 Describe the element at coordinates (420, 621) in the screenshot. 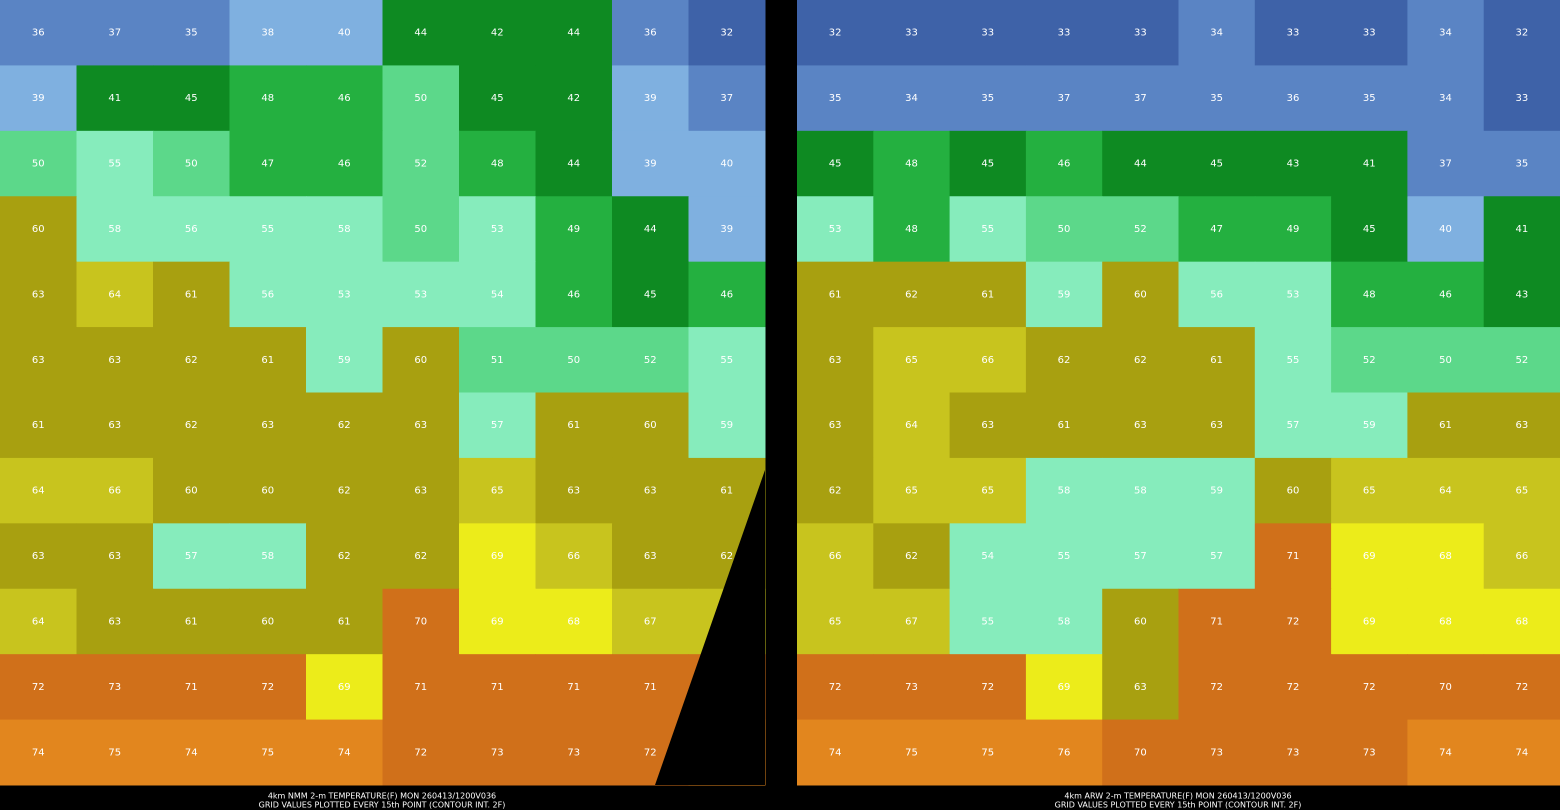

I see `temperature-value: 70` at that location.